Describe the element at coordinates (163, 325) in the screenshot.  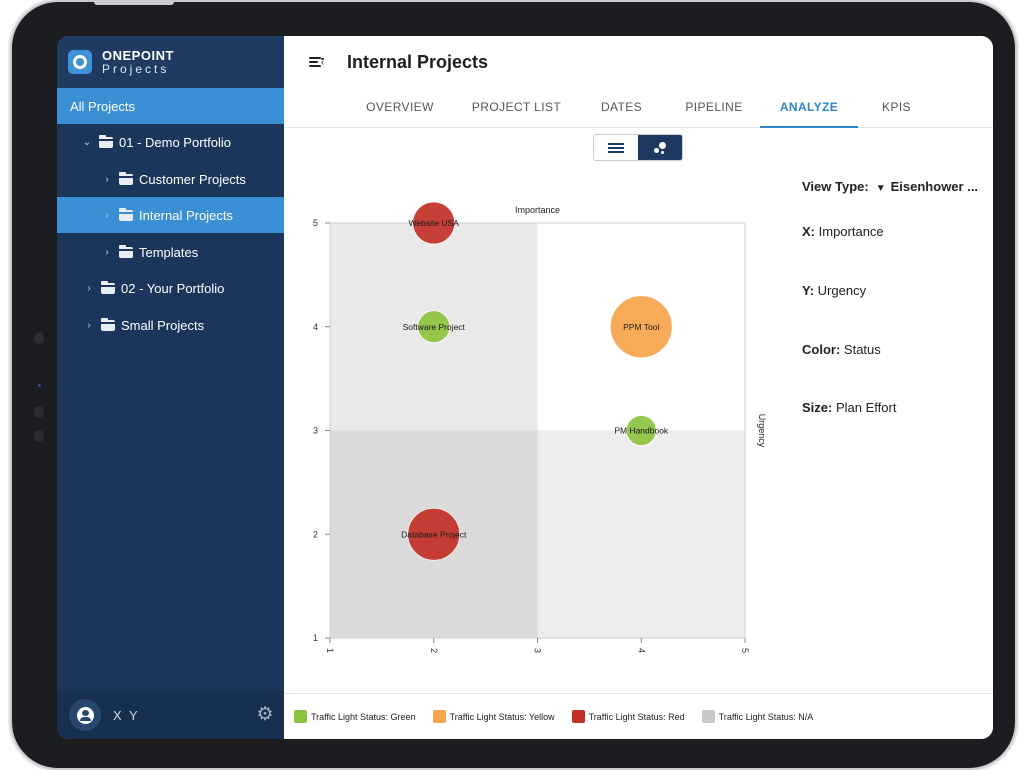
I see `sidebar-item-label: Small Projects` at that location.